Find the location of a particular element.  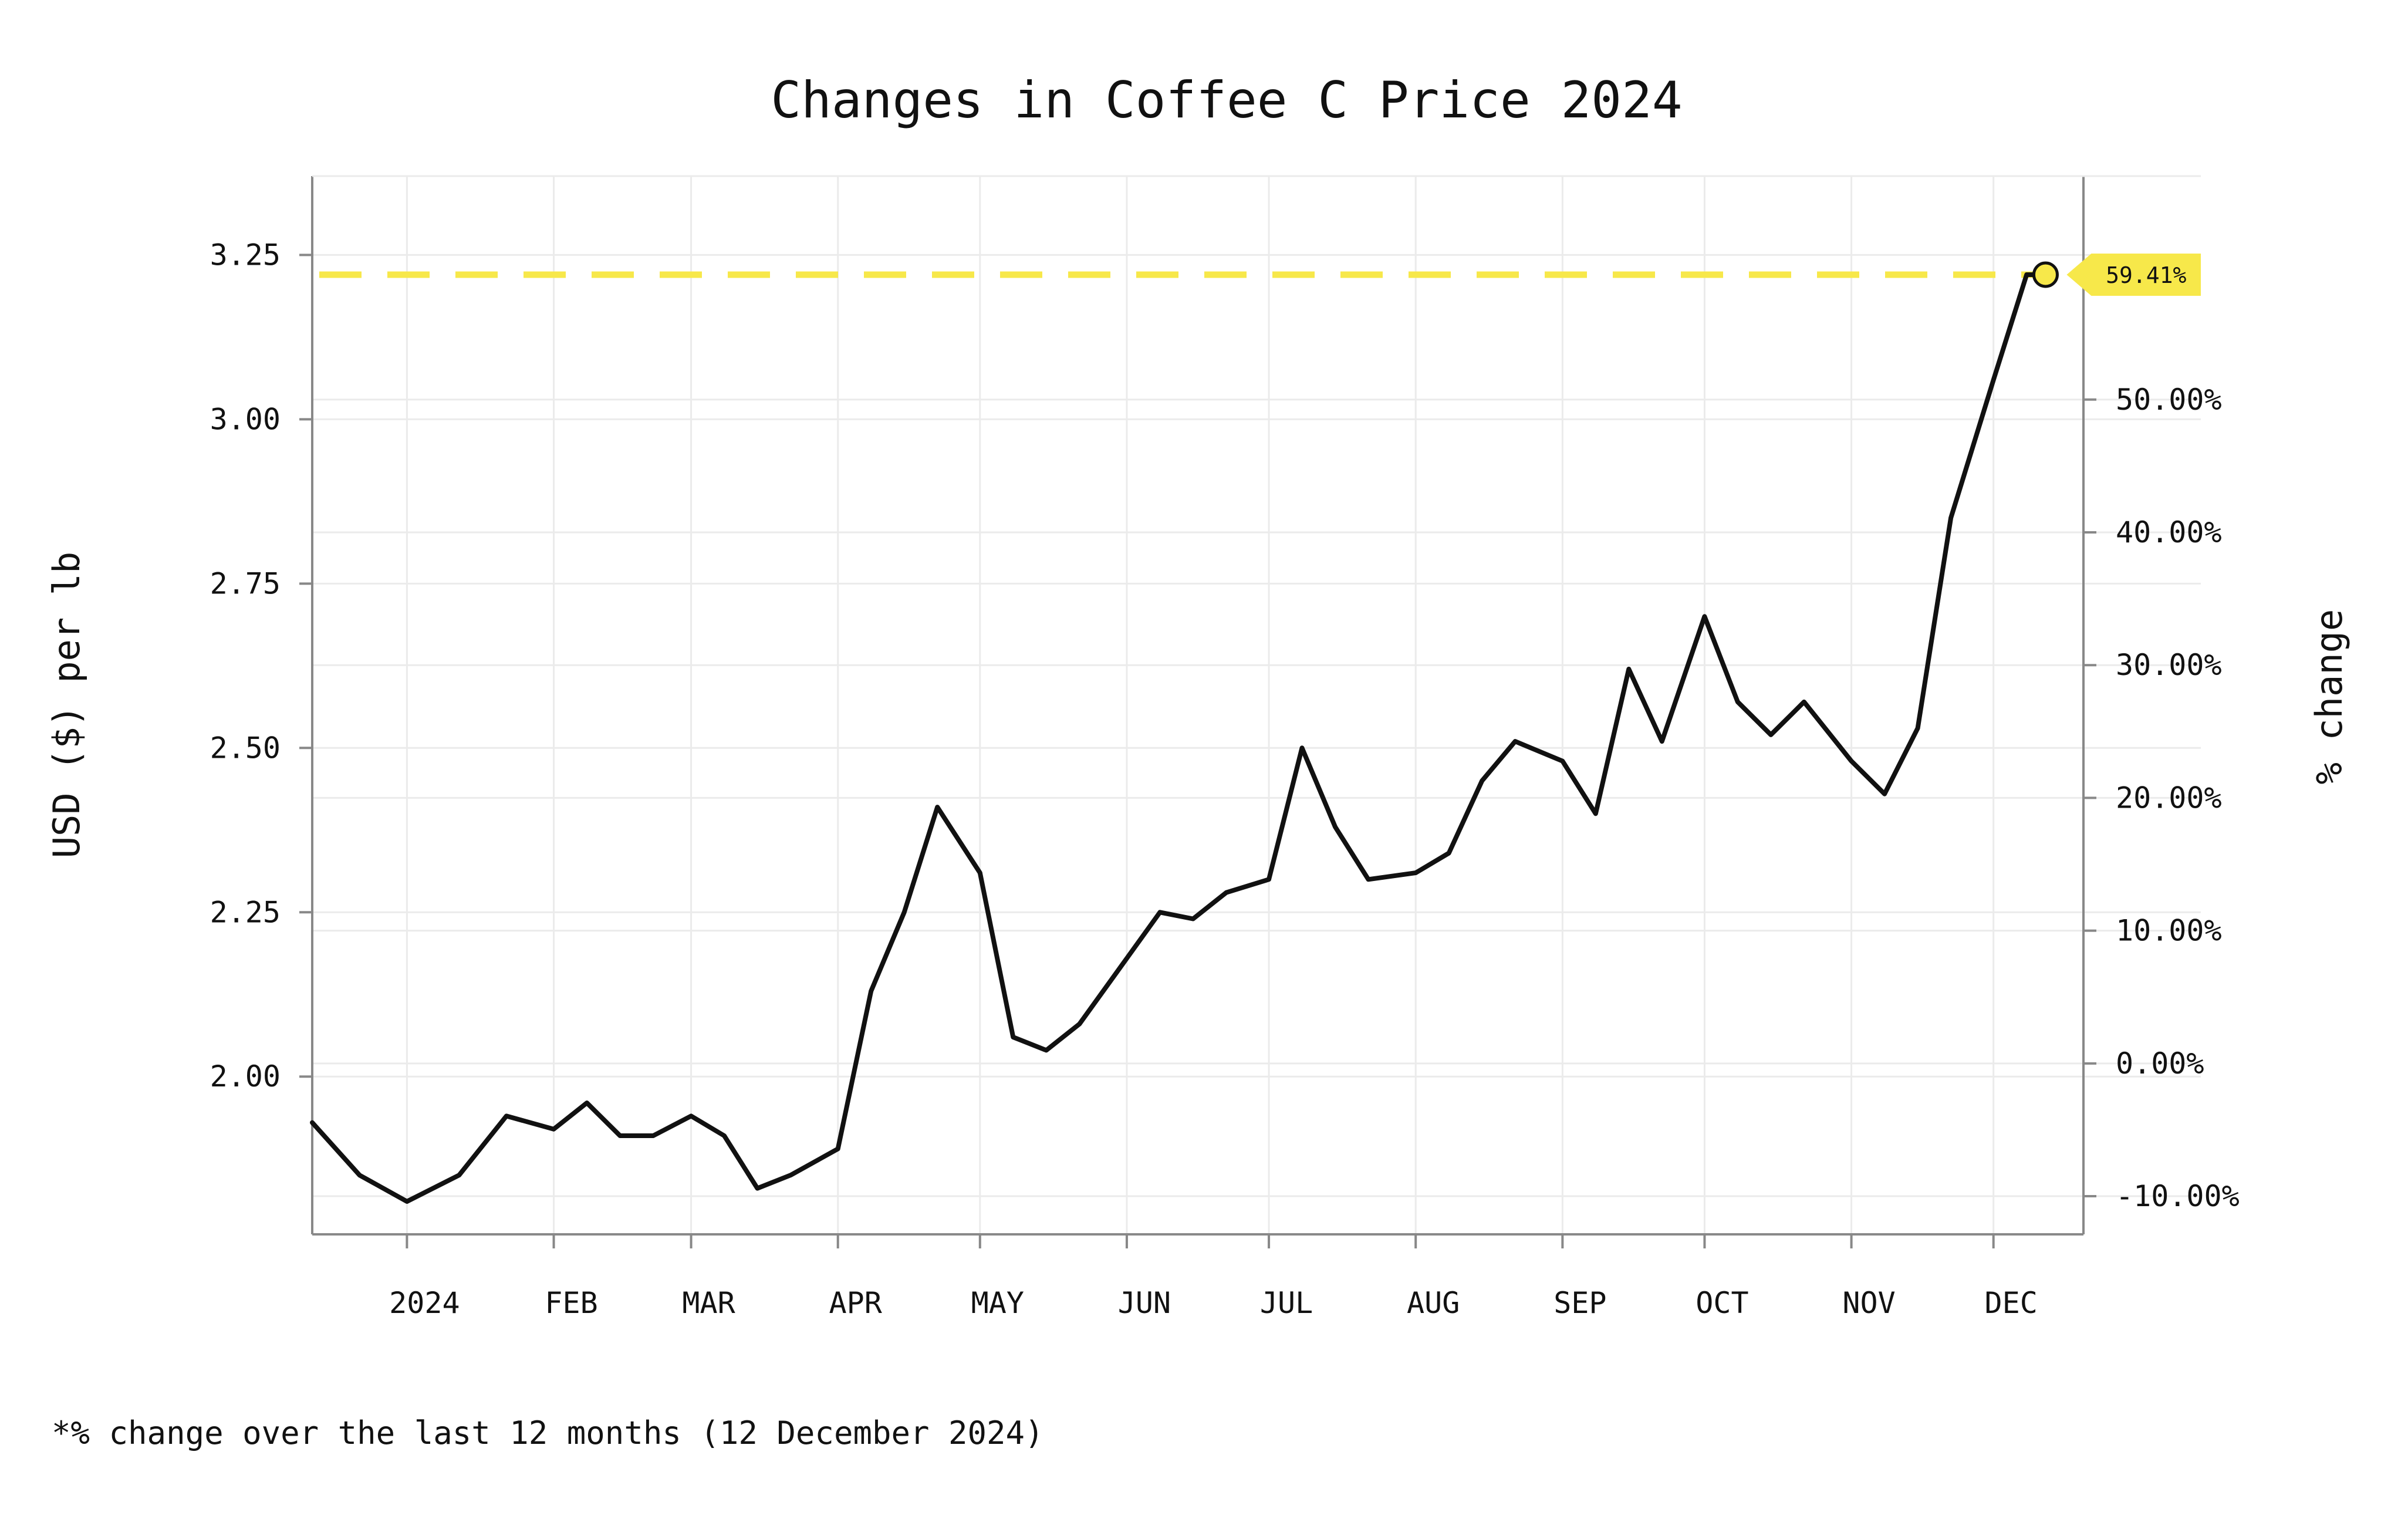

x-tick-label: OCT is located at coordinates (1722, 1303).